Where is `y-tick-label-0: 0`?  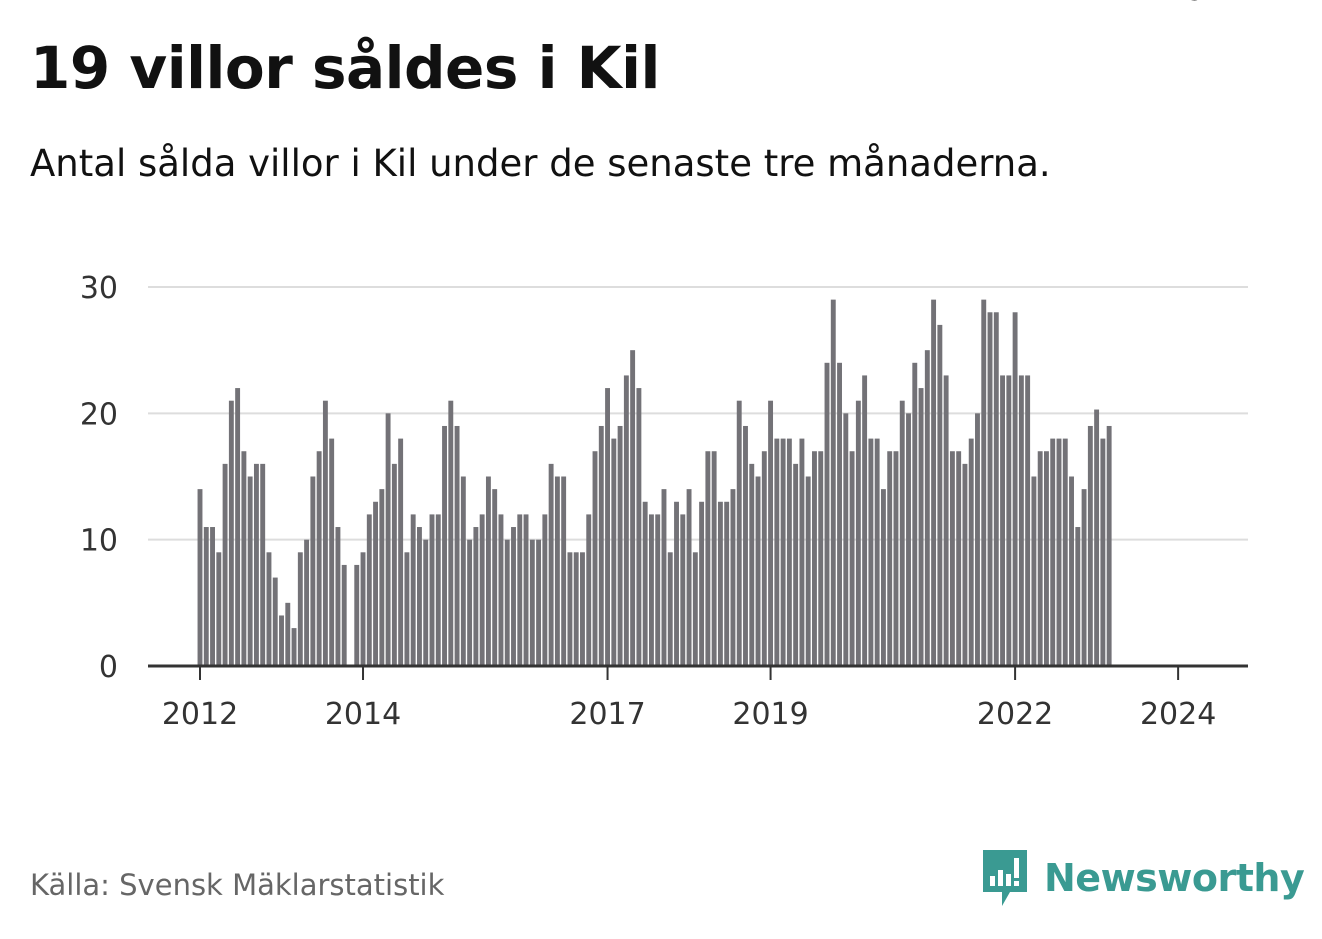 y-tick-label-0: 0 is located at coordinates (108, 667).